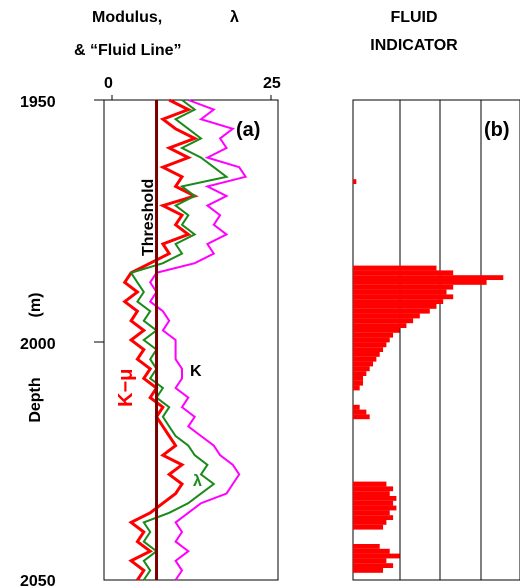 This screenshot has width=520, height=586. Describe the element at coordinates (160, 339) in the screenshot. I see `series-line-k-mu` at that location.